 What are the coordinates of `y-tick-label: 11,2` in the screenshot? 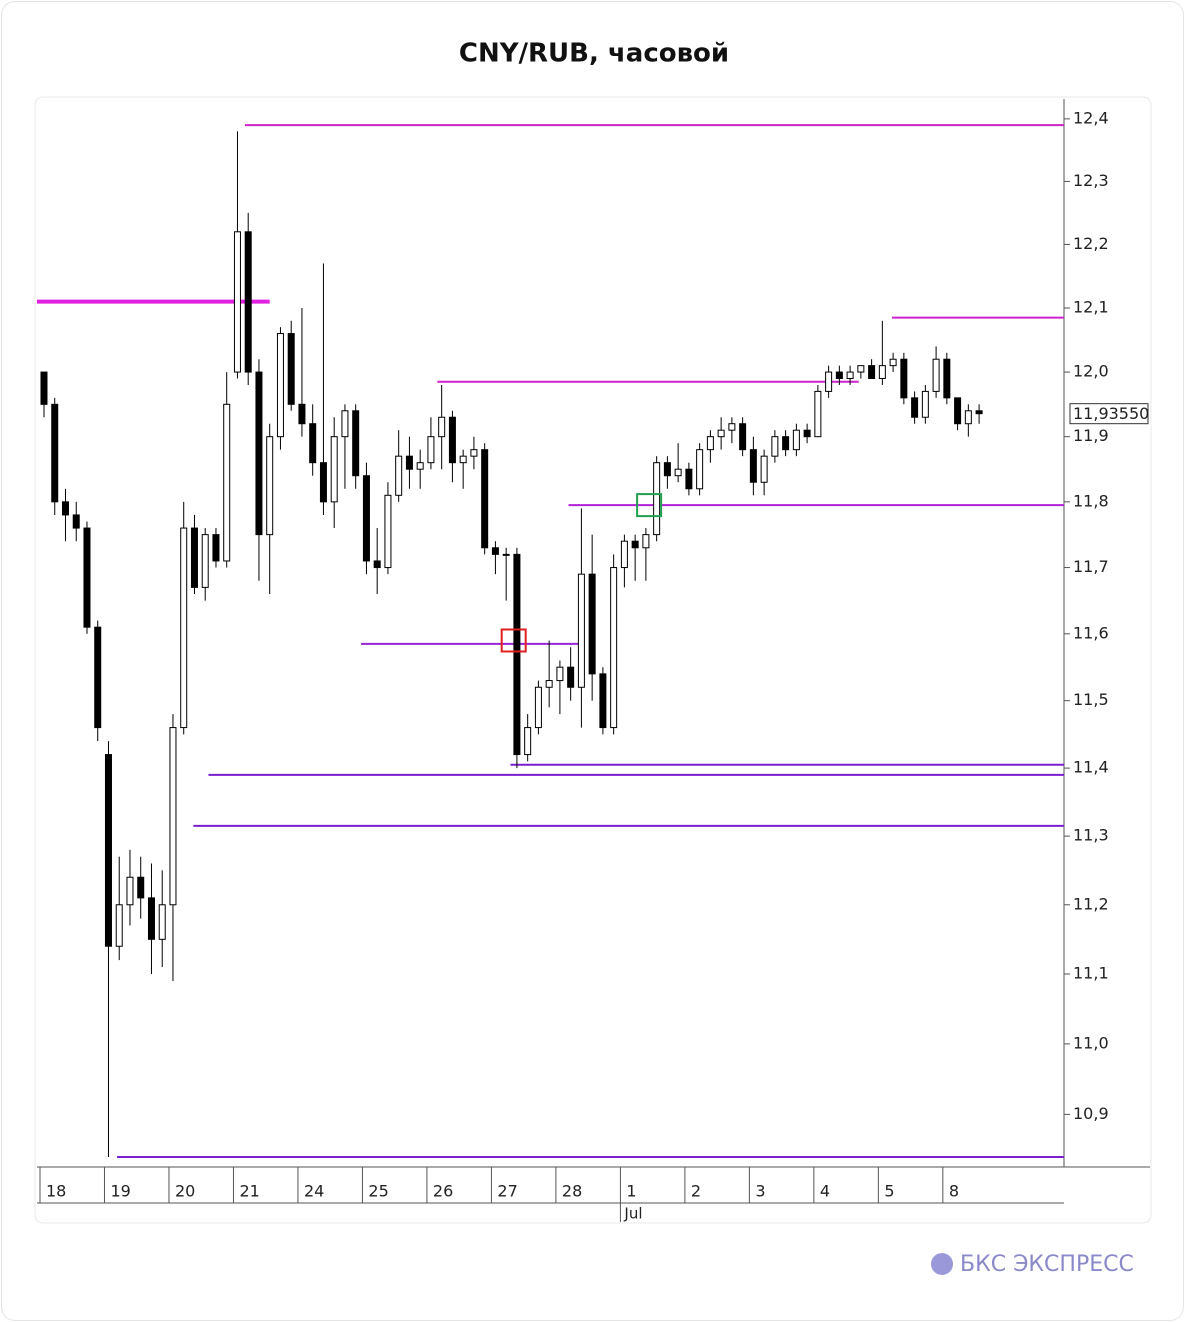 It's located at (1091, 903).